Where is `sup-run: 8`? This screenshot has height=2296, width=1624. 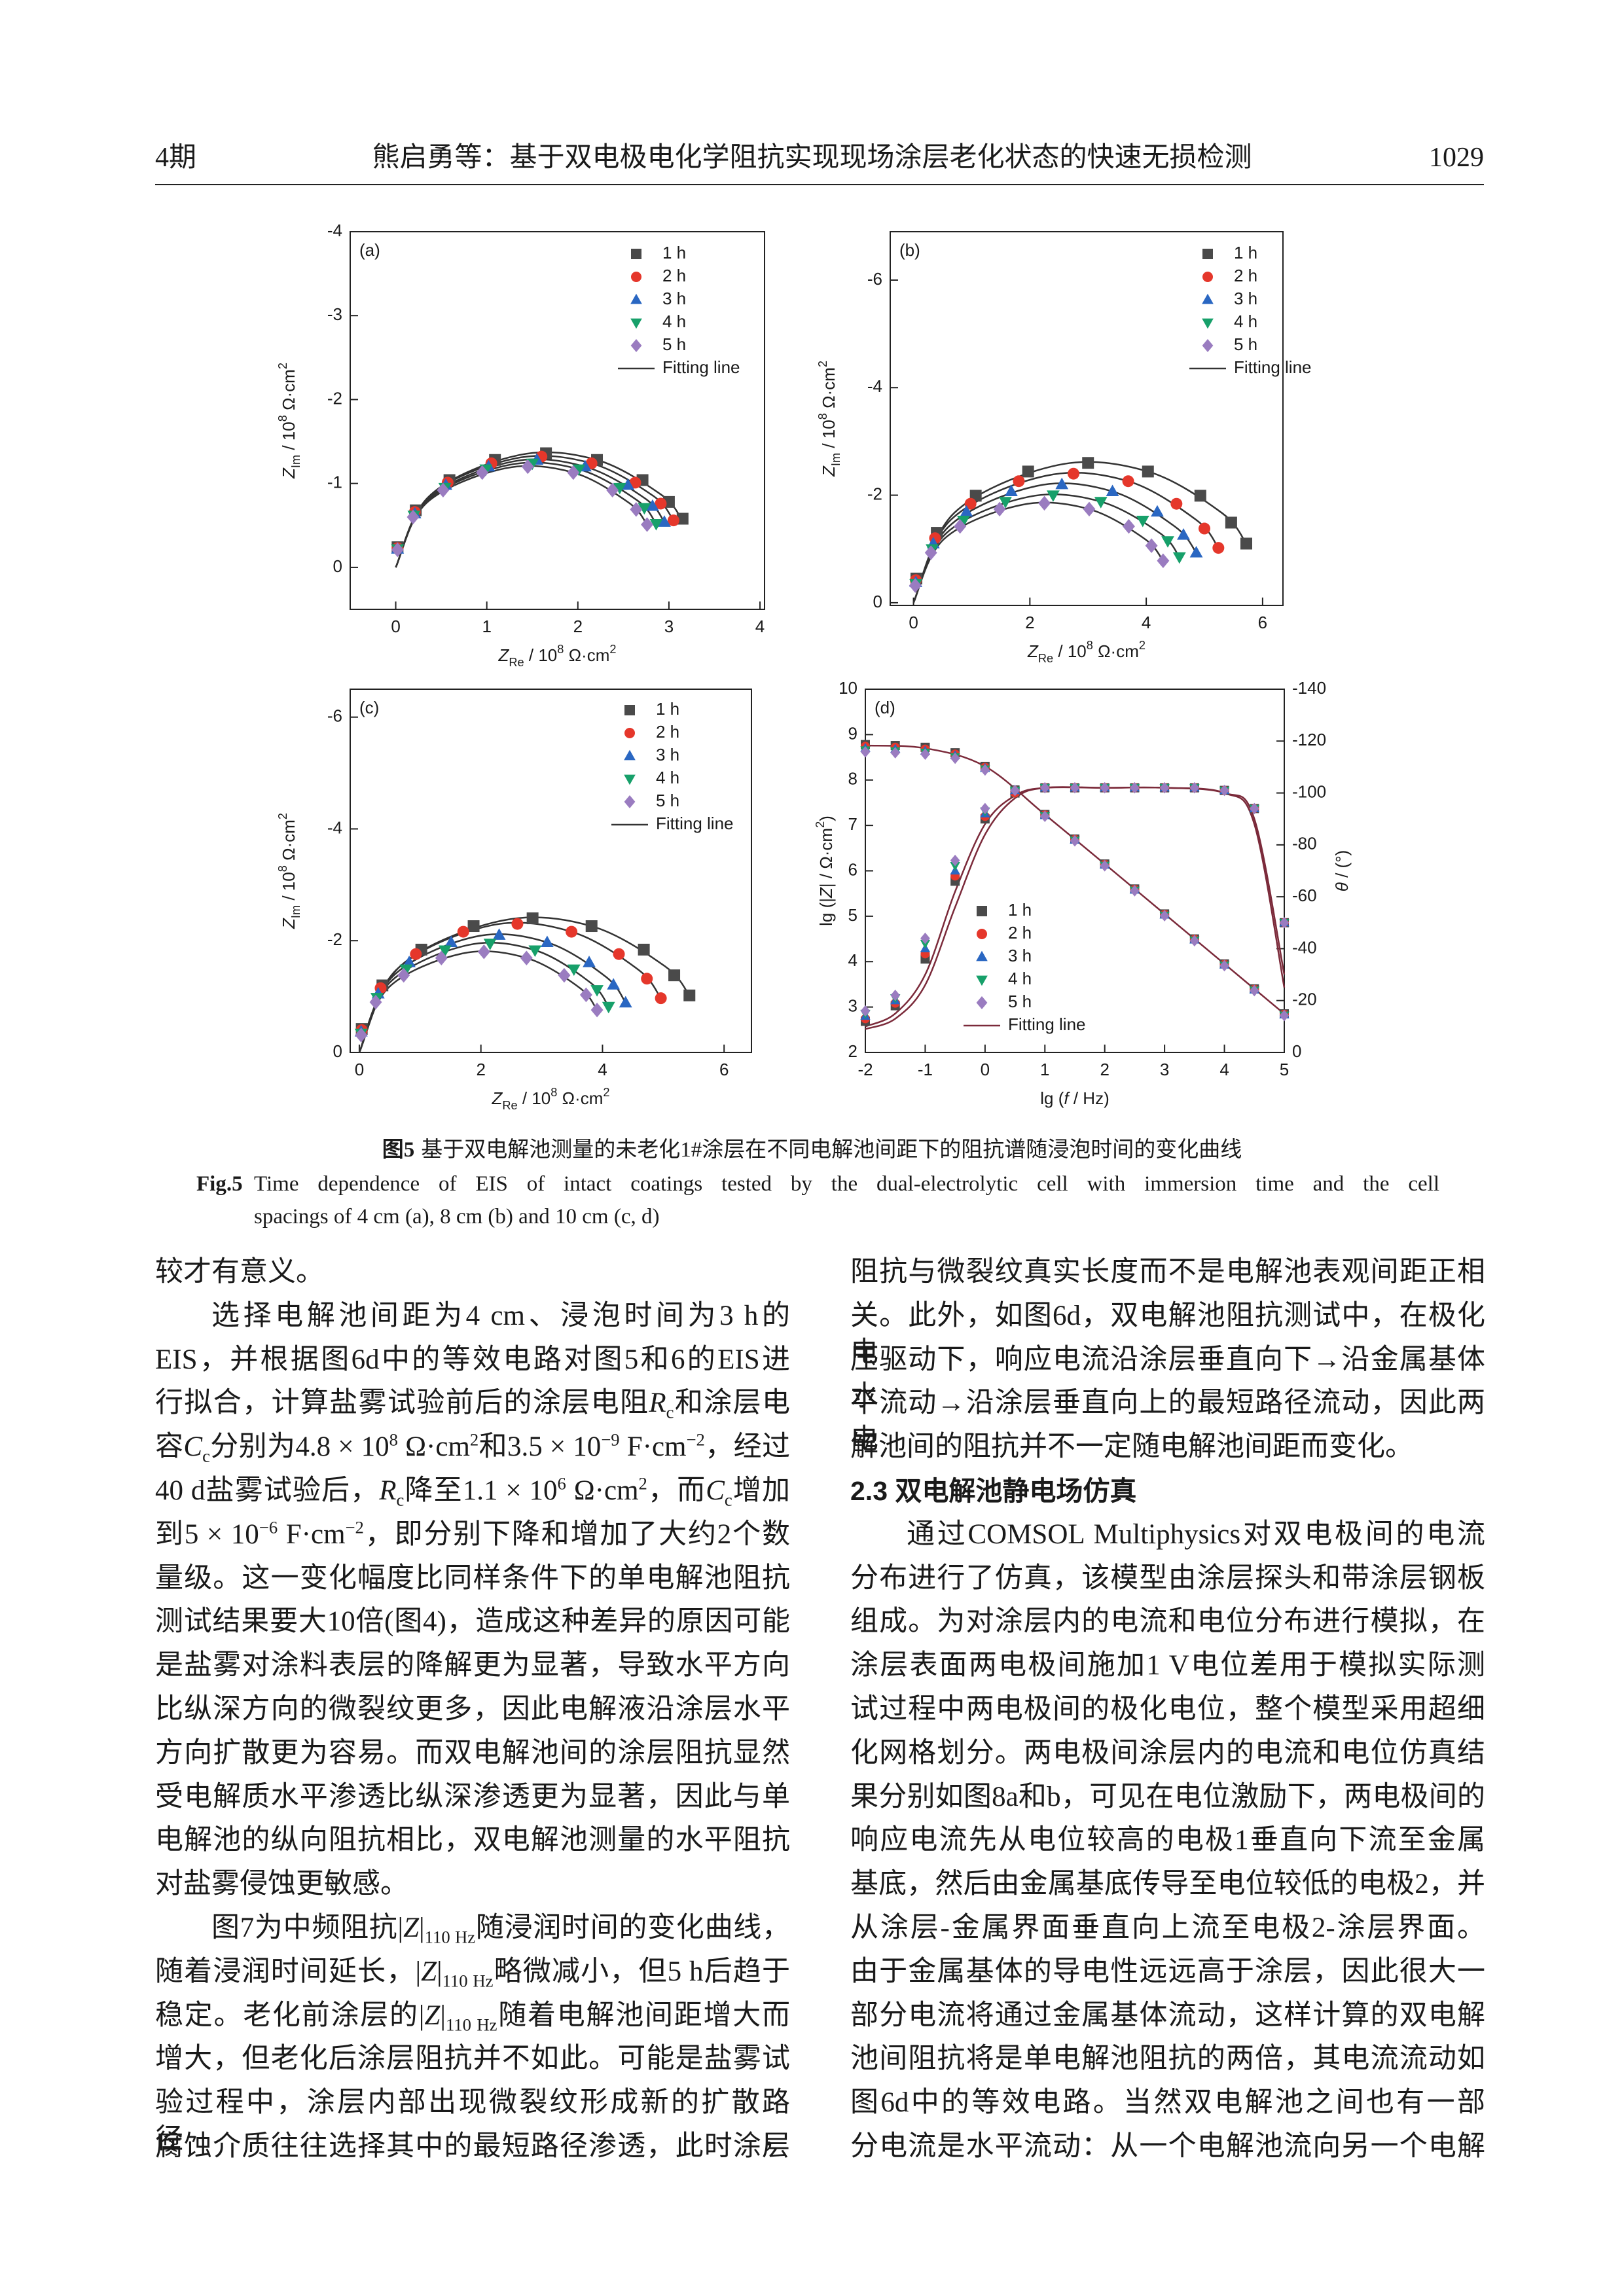
sup-run: 8 is located at coordinates (282, 869).